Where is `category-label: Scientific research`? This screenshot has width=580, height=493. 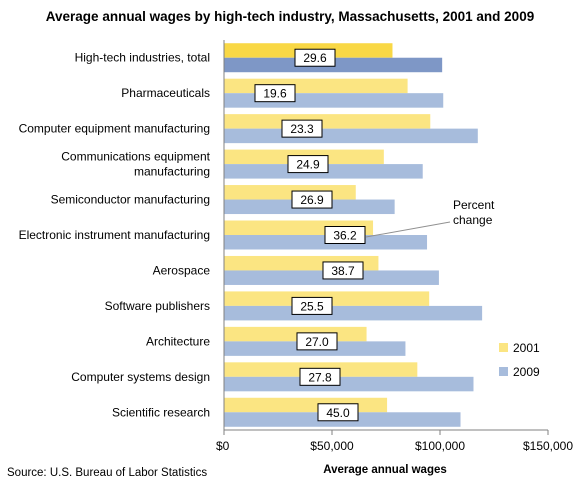
category-label: Scientific research is located at coordinates (161, 412).